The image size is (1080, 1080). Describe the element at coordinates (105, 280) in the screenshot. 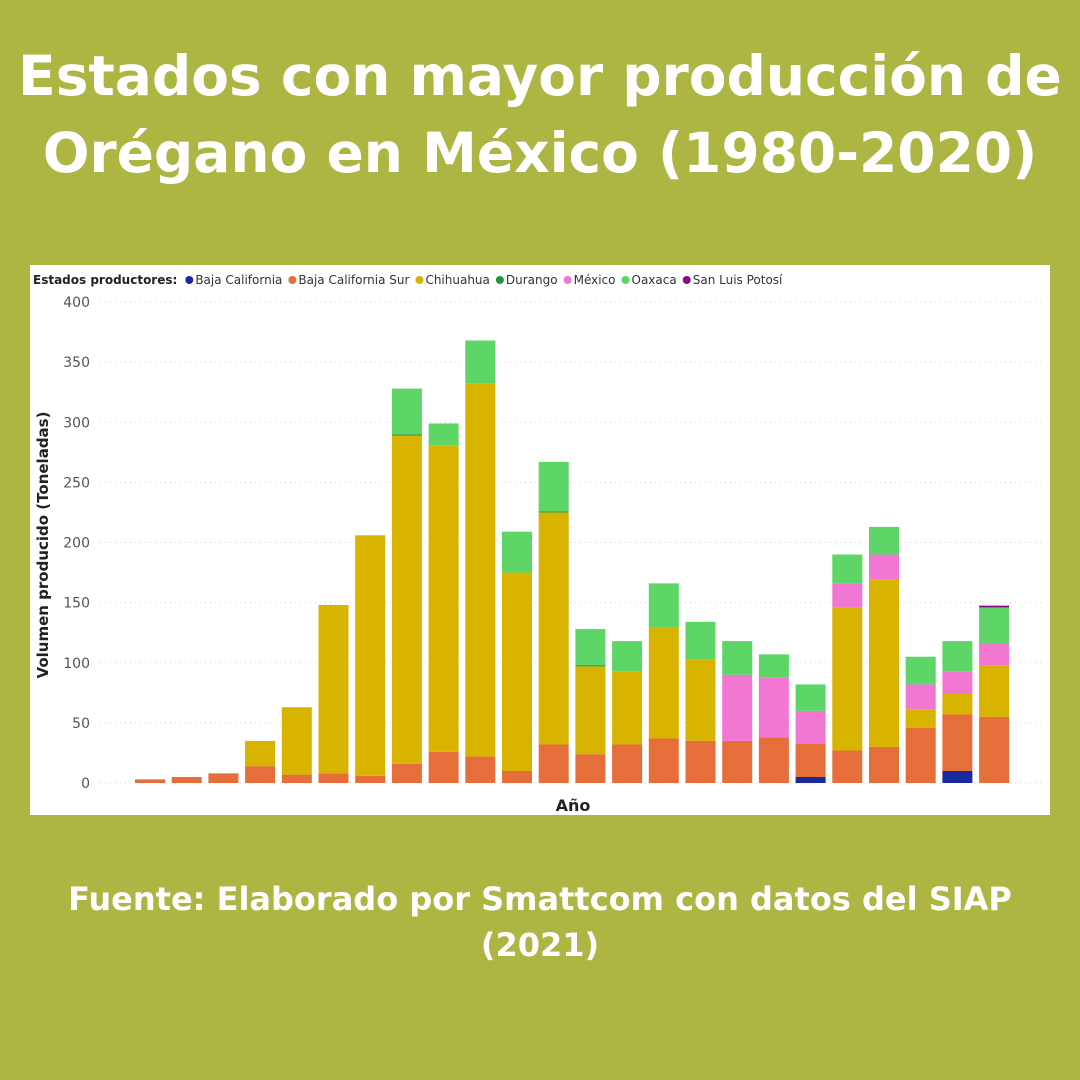

I see `legend-title: Estados productores:` at that location.